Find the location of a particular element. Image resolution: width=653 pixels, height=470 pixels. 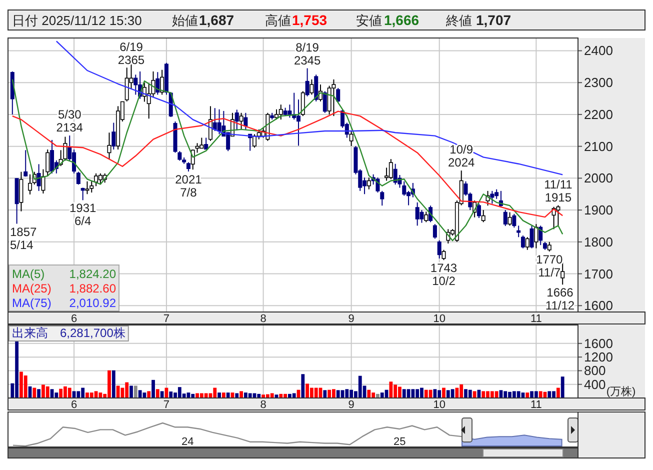

text: 1,753 is located at coordinates (310, 20).